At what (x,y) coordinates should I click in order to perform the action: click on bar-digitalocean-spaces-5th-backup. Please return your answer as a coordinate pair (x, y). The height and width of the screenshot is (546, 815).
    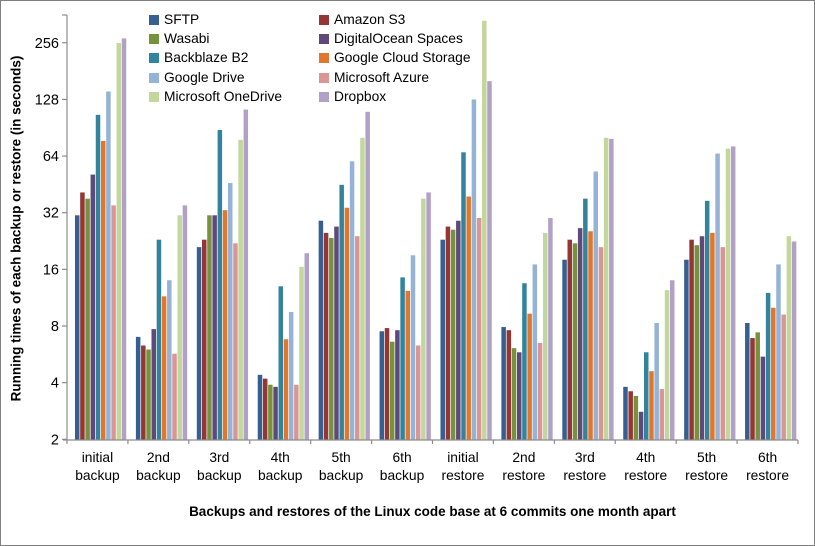
    Looking at the image, I should click on (336, 333).